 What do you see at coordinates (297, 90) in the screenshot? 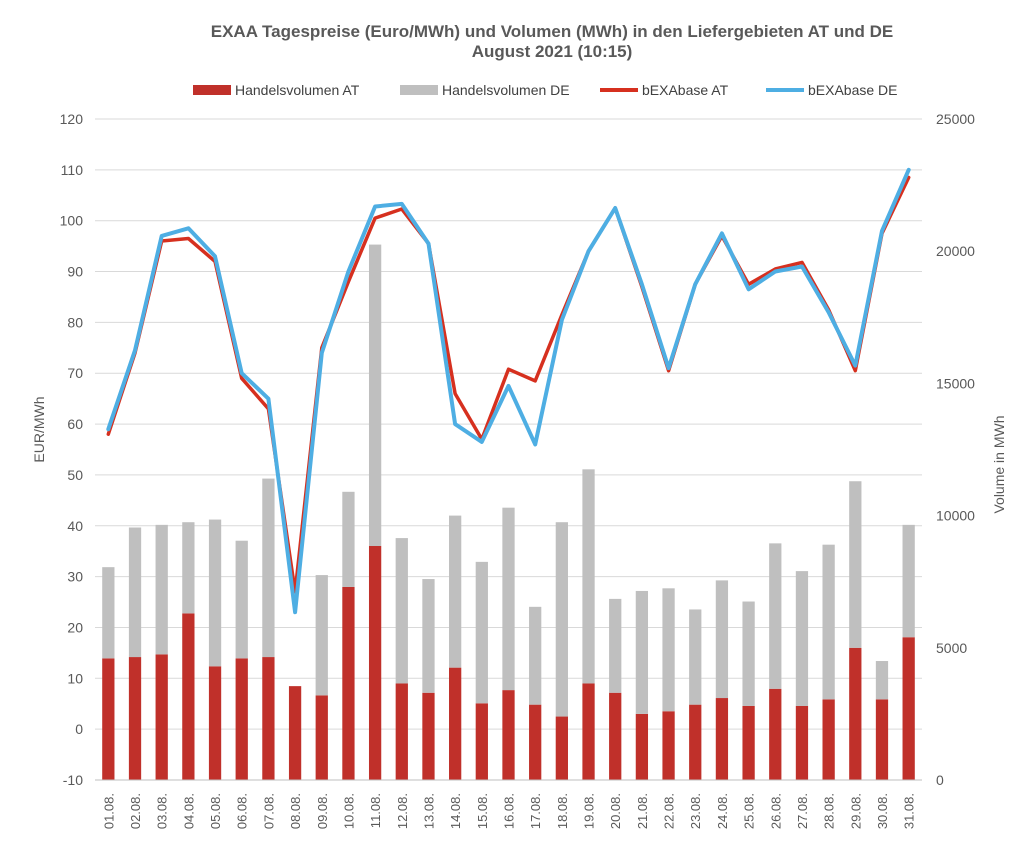
I see `legend-label: Handelsvolumen AT` at bounding box center [297, 90].